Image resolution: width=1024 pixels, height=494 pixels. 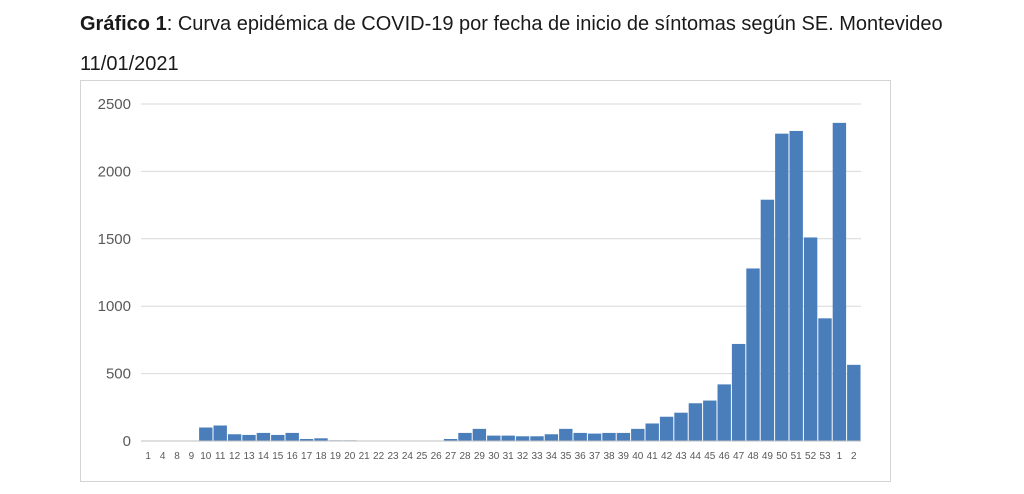 I want to click on x-tick-label: 38, so click(x=609, y=456).